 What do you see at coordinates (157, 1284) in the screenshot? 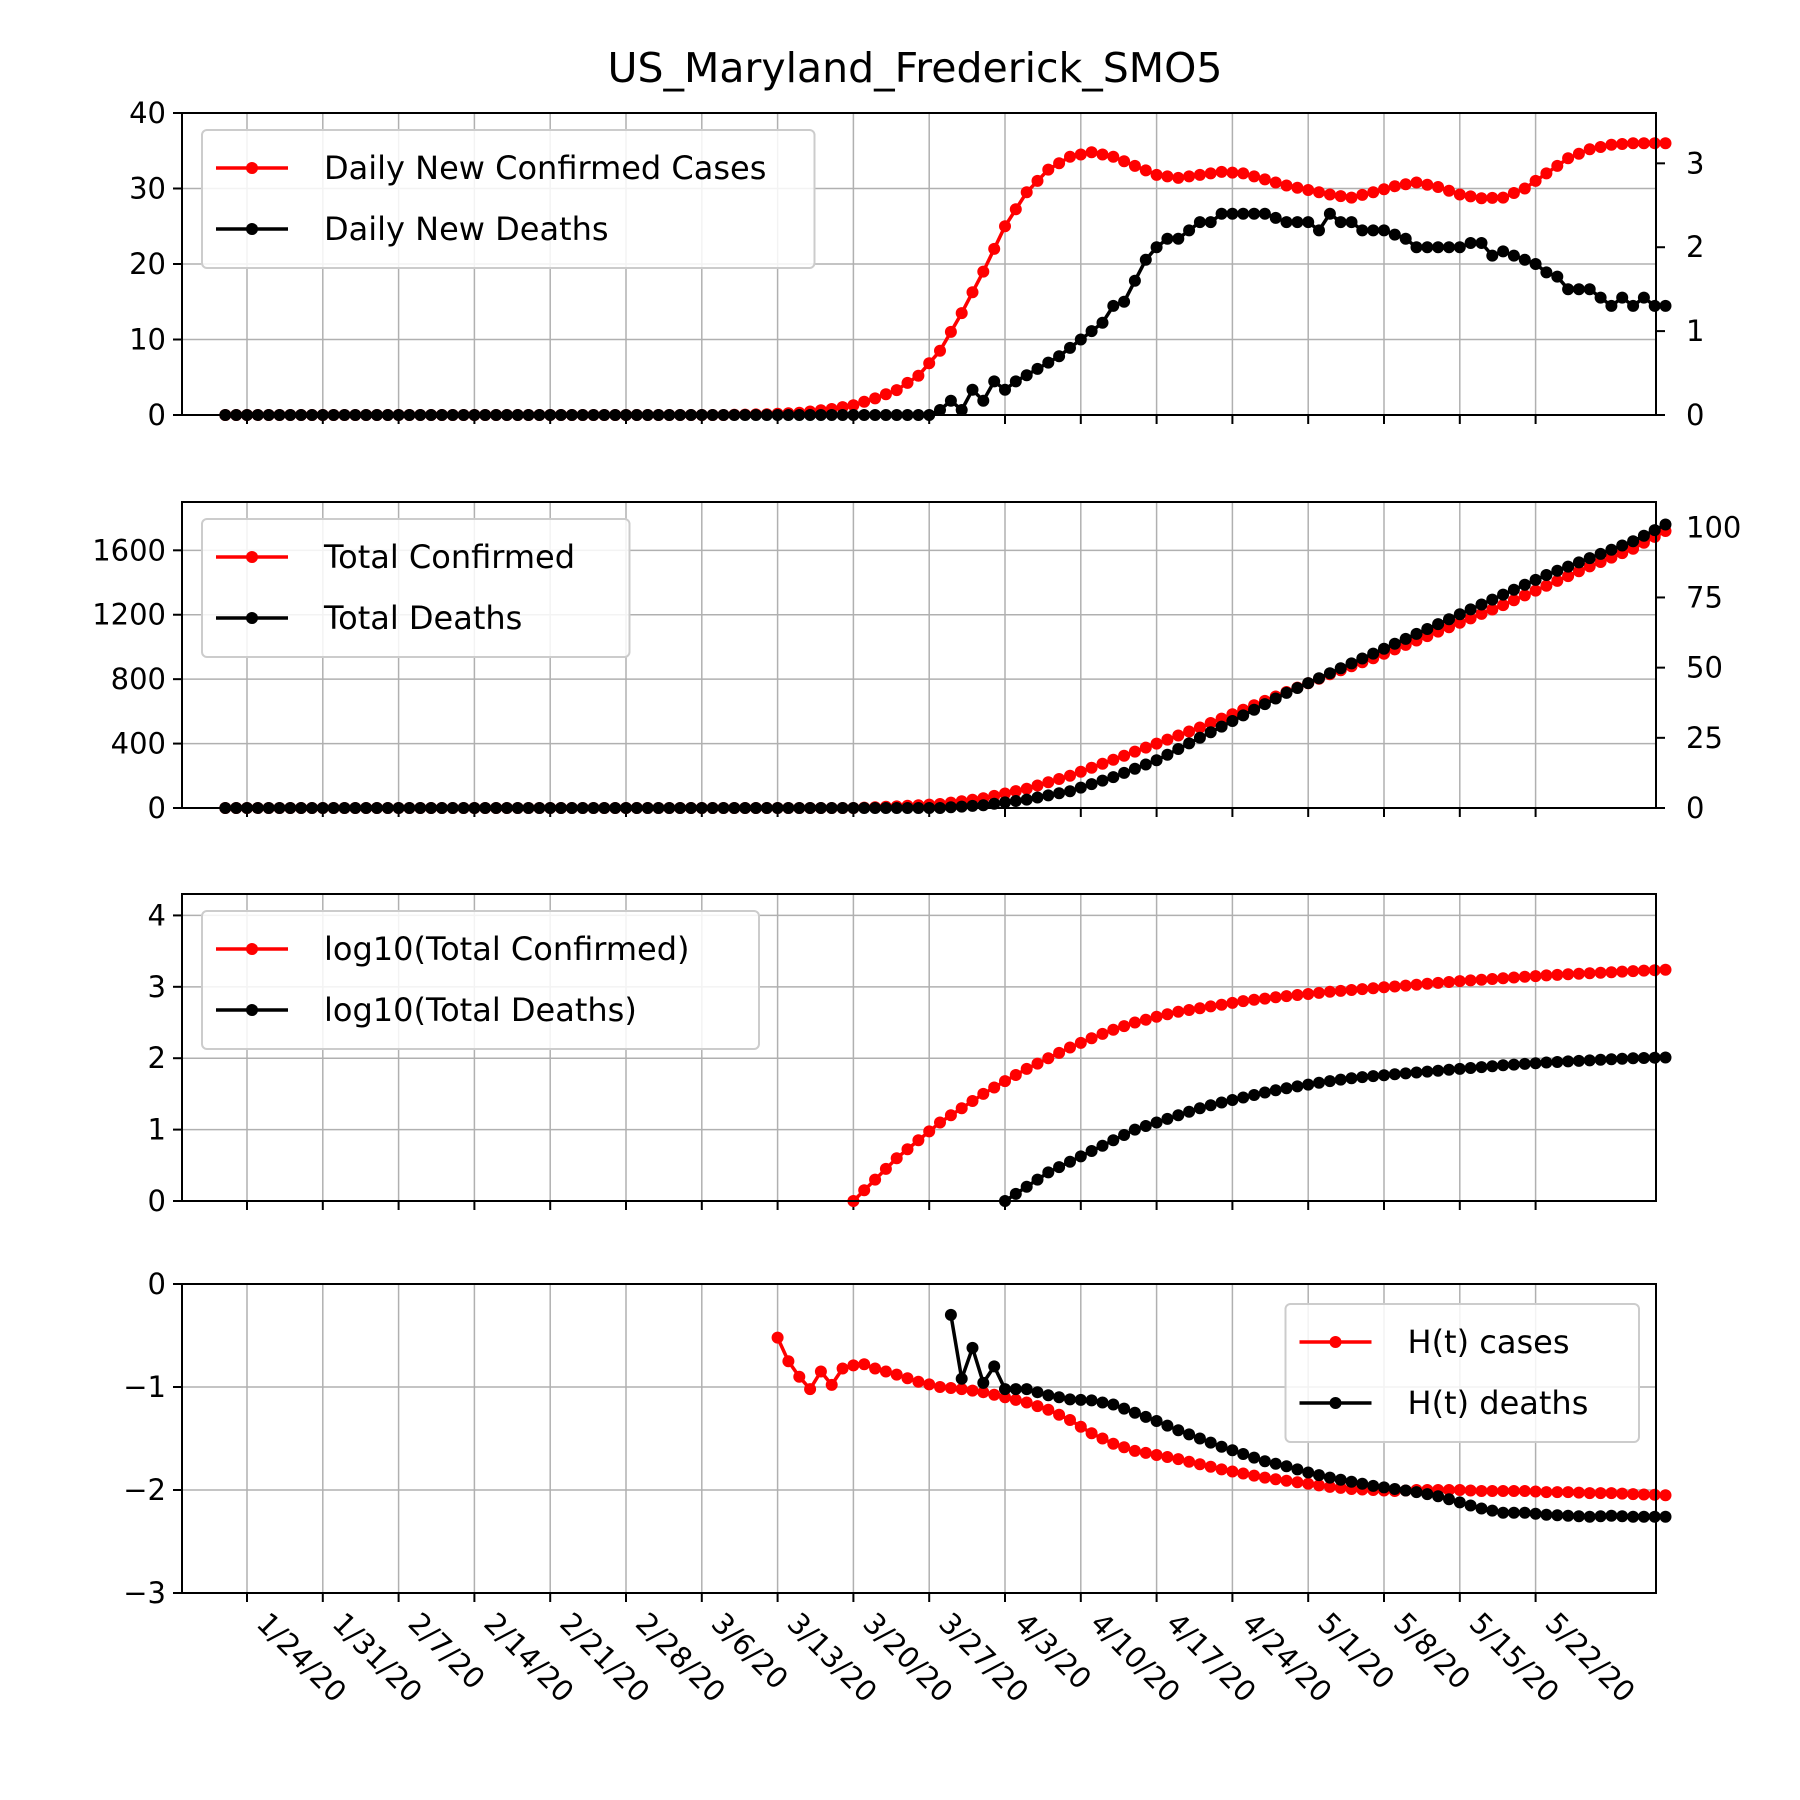
I see `left-y-tick-label: 0` at bounding box center [157, 1284].